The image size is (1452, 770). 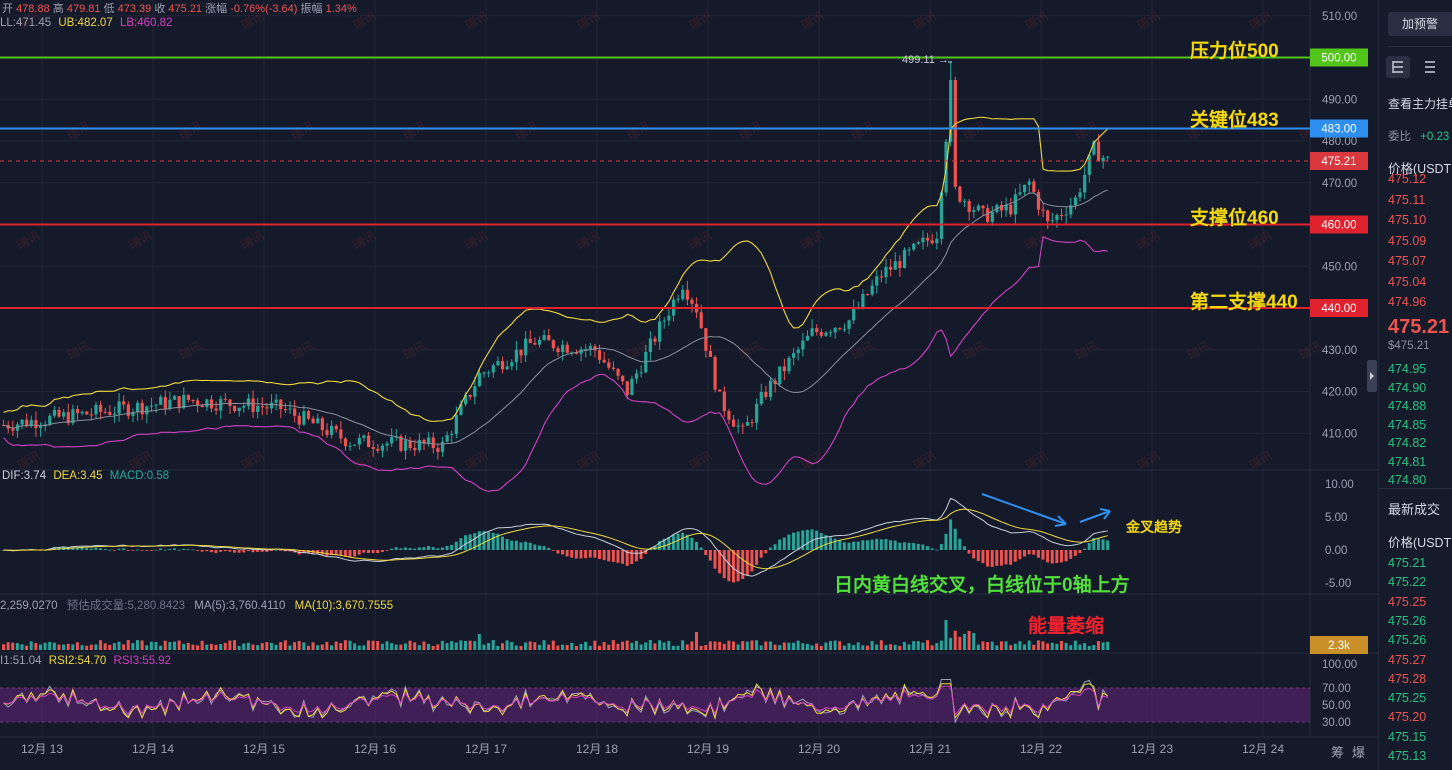 I want to click on orderbook-list-icon, so click(x=1430, y=67).